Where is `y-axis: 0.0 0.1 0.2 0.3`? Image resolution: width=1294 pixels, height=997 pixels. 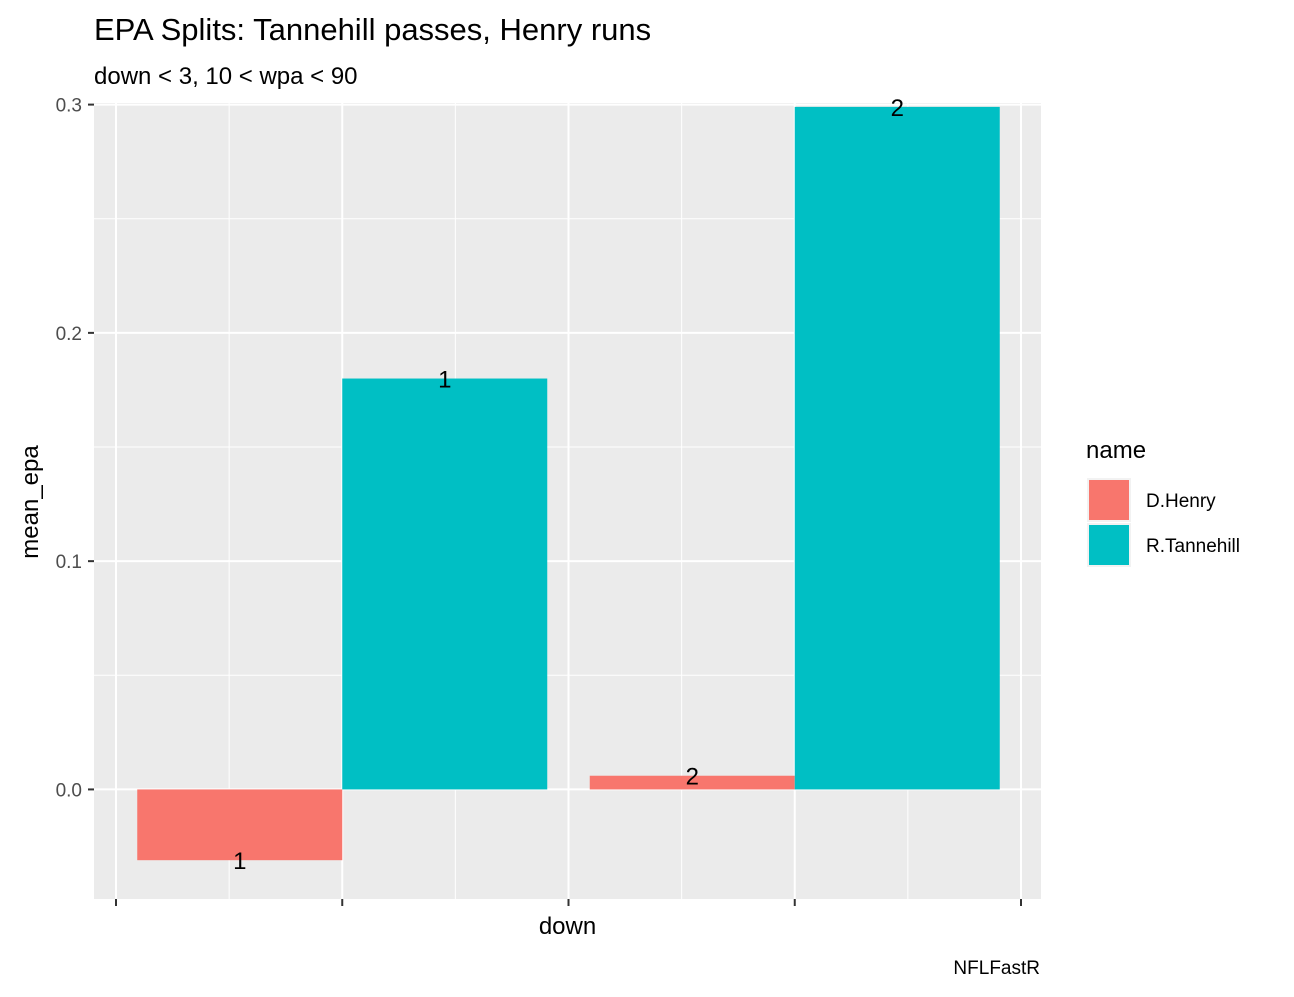
y-axis: 0.0 0.1 0.2 0.3 is located at coordinates (75, 448).